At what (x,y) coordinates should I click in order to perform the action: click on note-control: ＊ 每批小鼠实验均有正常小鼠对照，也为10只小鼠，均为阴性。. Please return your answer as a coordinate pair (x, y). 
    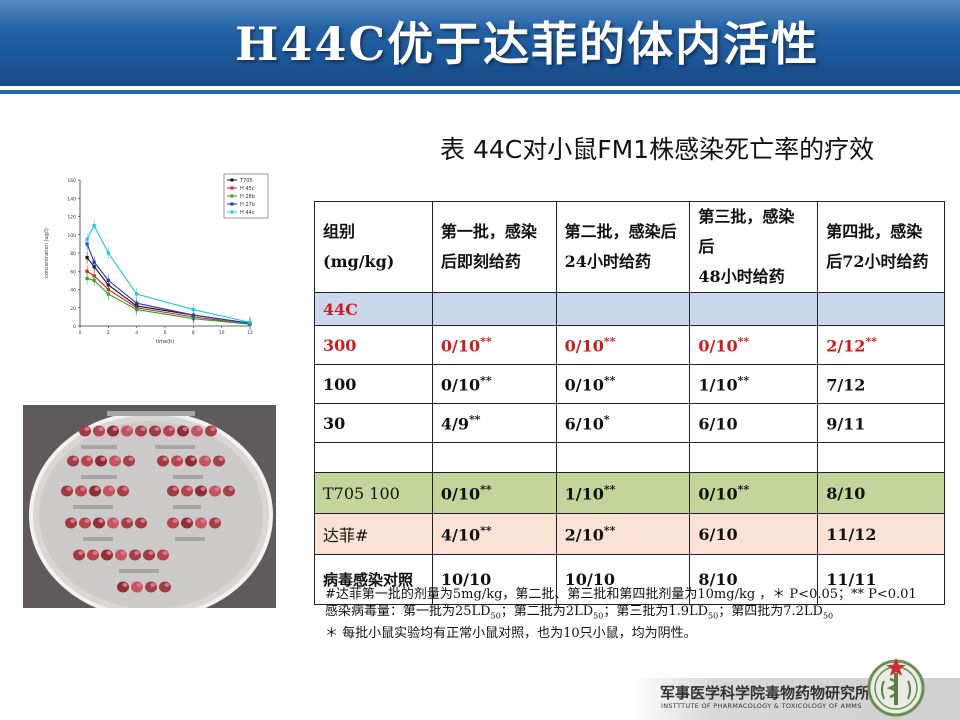
    Looking at the image, I should click on (511, 633).